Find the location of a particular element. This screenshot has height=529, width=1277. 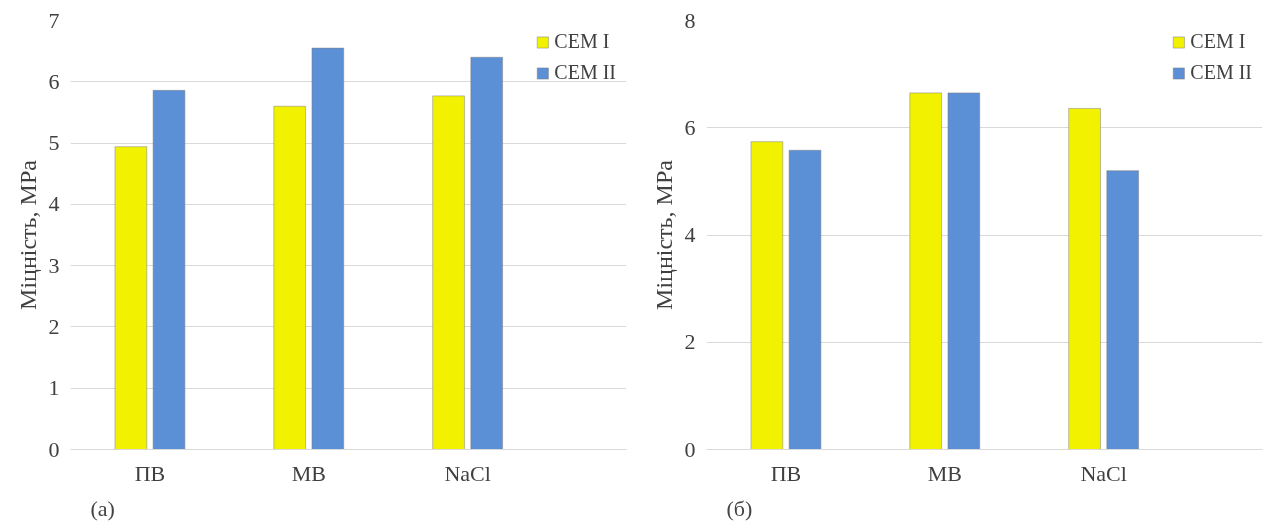

text: (a) is located at coordinates (102, 508).